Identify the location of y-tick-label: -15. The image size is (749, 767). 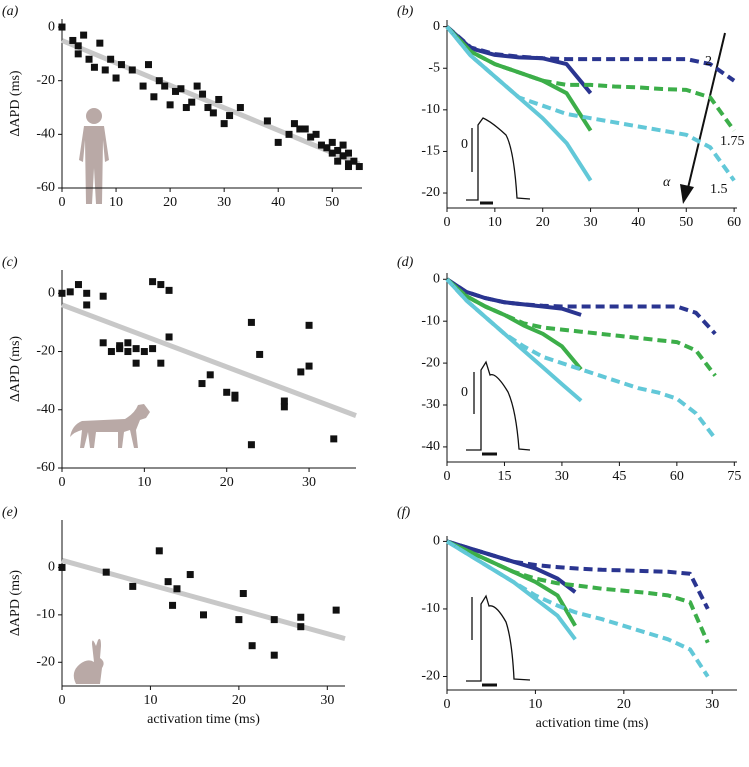
(430, 151).